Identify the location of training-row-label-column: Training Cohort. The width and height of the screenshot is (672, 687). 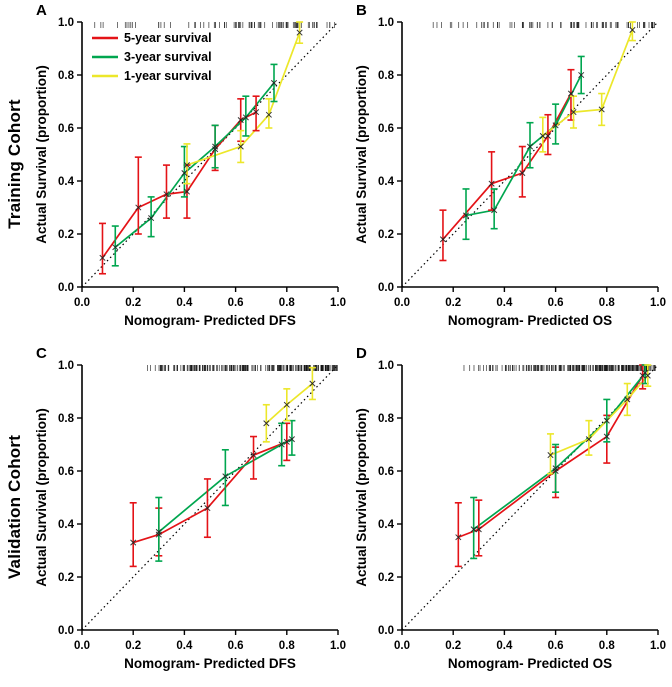
(15, 171).